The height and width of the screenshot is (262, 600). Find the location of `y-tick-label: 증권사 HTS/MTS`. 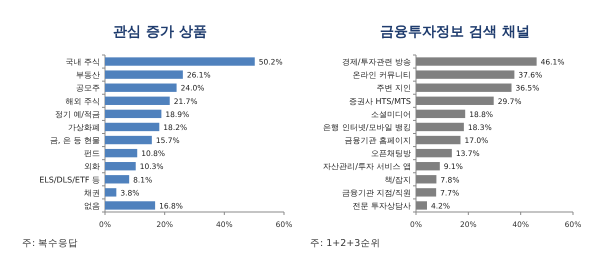

y-tick-label: 증권사 HTS/MTS is located at coordinates (379, 101).